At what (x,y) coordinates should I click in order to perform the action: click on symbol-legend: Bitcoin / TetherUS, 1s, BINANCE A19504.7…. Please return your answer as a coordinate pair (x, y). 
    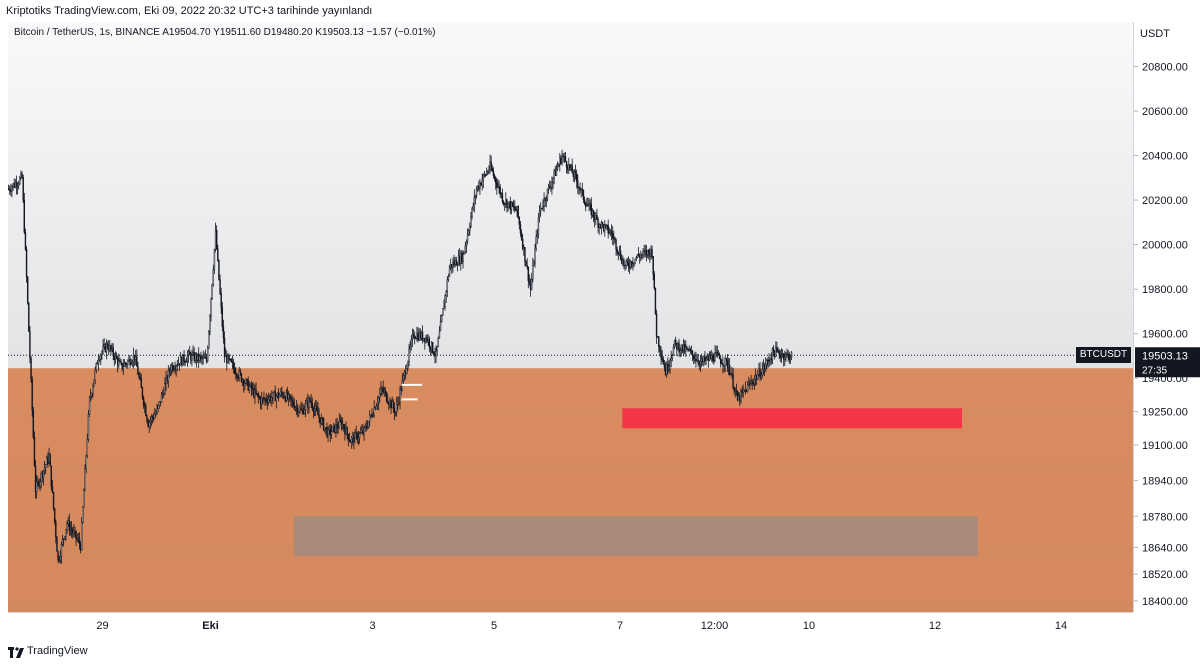
    Looking at the image, I should click on (224, 32).